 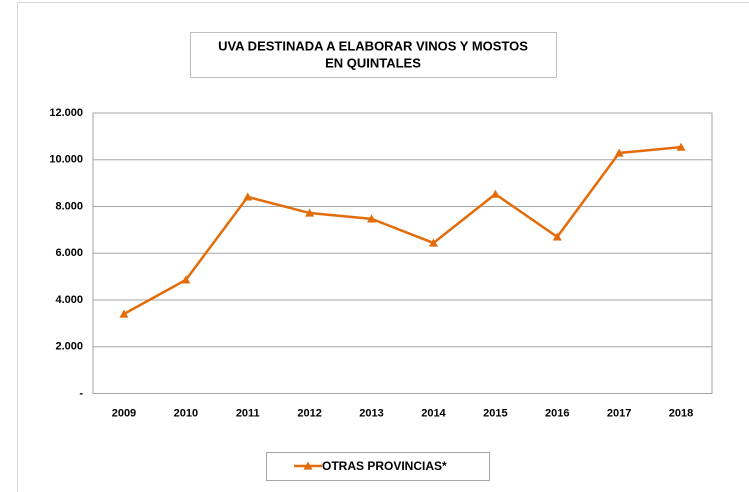 I want to click on x-tick-label: 2012, so click(x=309, y=413).